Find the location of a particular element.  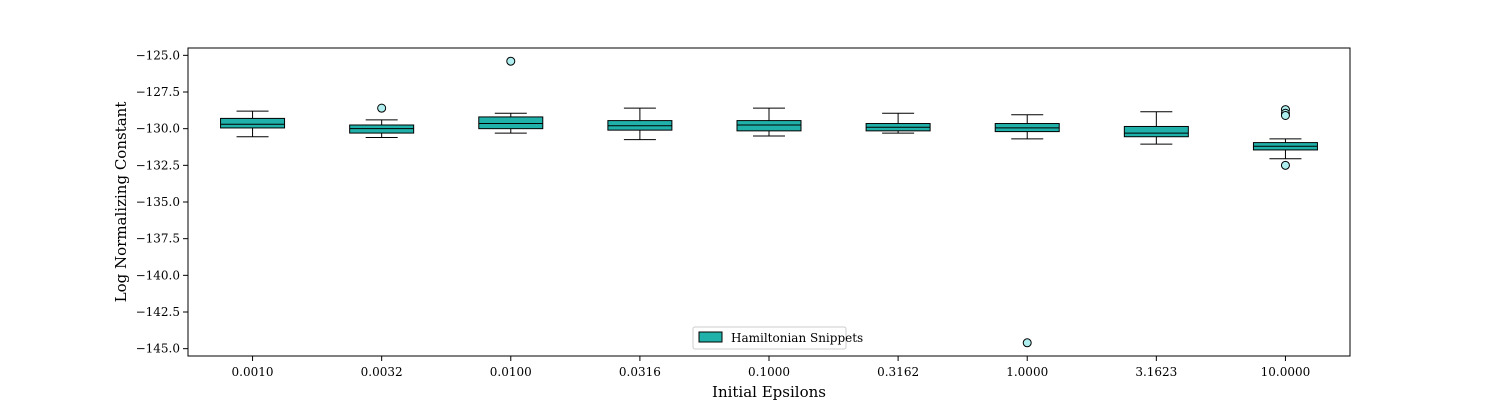

legend-frame is located at coordinates (769, 338).